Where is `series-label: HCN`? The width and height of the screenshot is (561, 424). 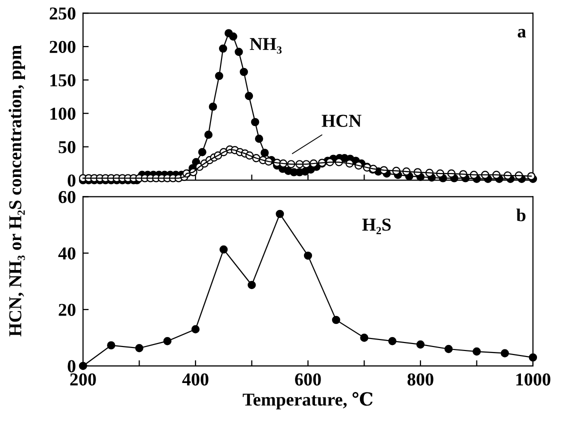 series-label: HCN is located at coordinates (342, 120).